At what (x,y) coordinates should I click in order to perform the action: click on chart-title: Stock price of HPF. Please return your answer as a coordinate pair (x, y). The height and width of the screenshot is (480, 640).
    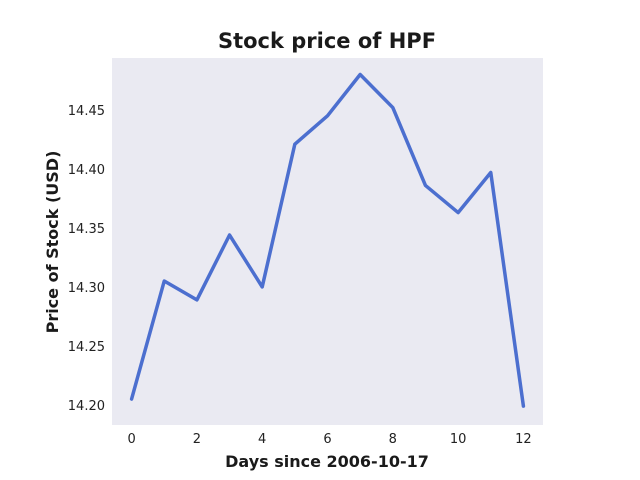
    Looking at the image, I should click on (327, 41).